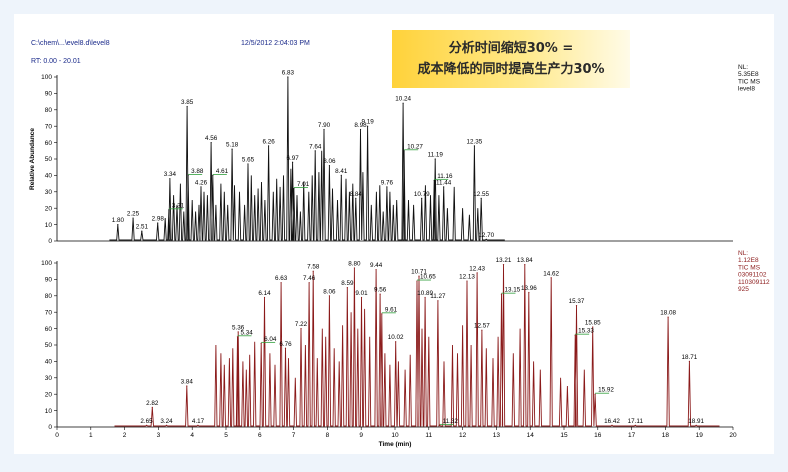  What do you see at coordinates (166, 421) in the screenshot?
I see `peak-label: 3.24` at bounding box center [166, 421].